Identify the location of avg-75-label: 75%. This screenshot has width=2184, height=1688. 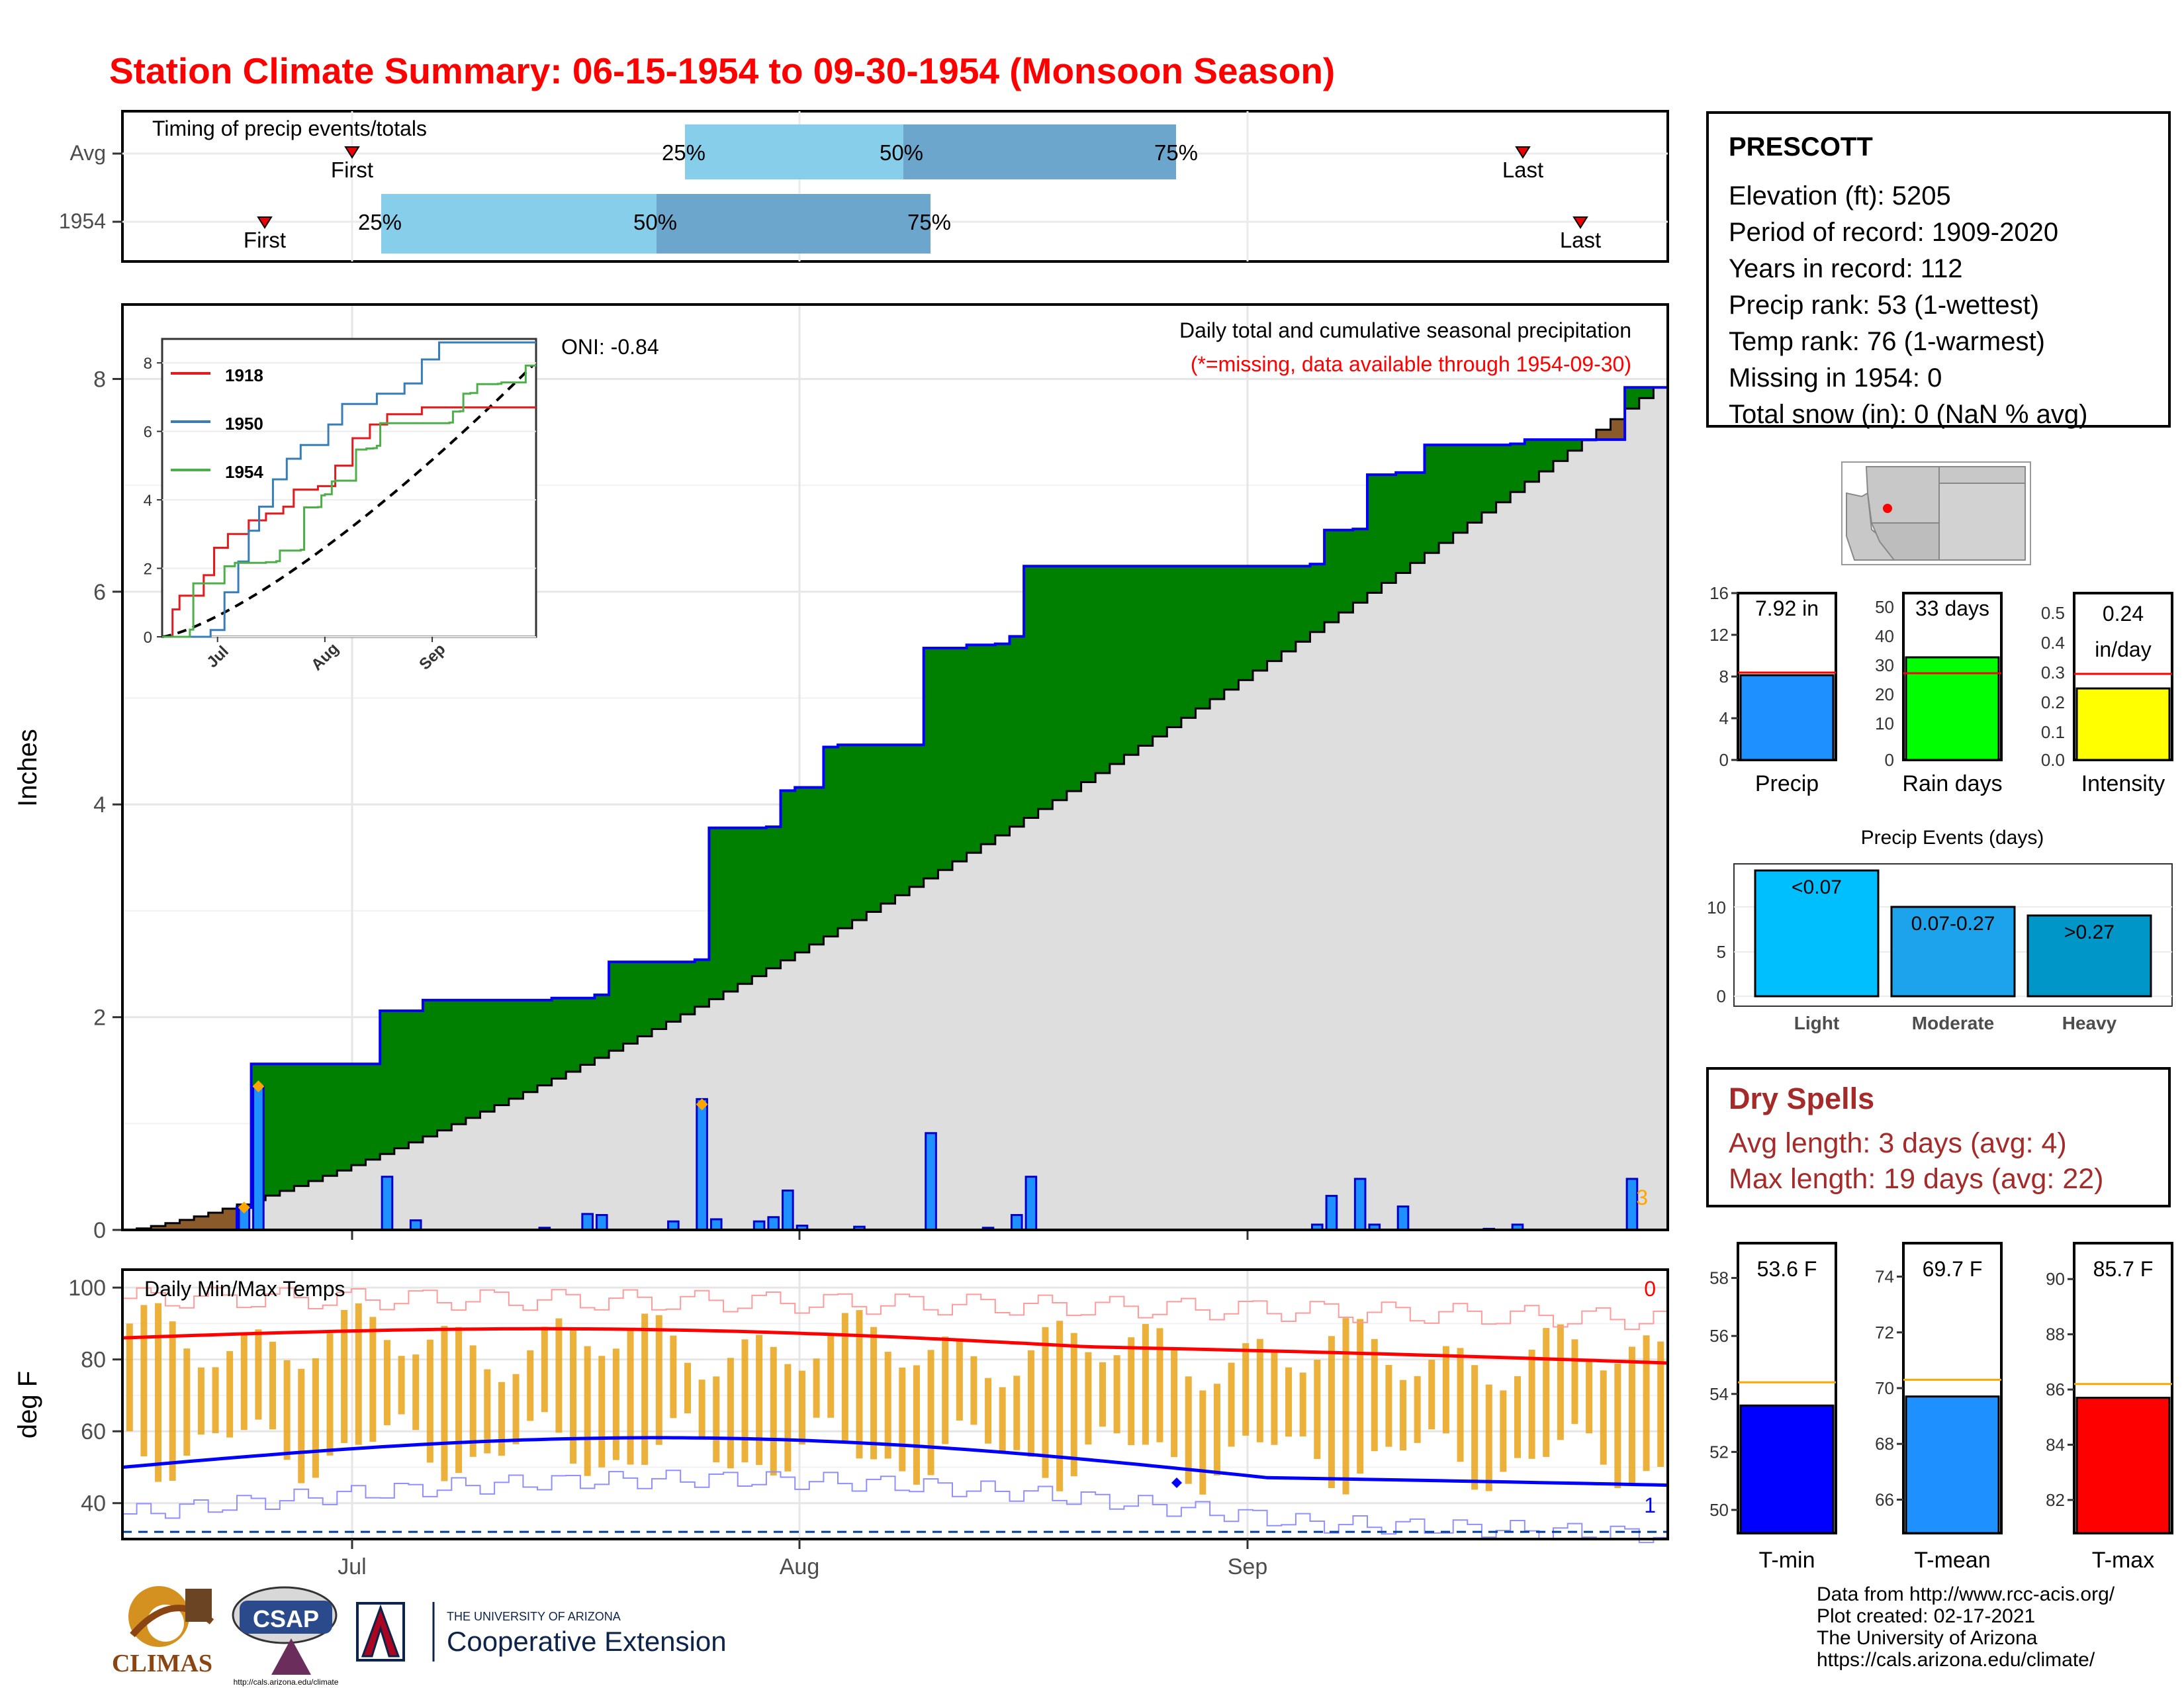
(1176, 152).